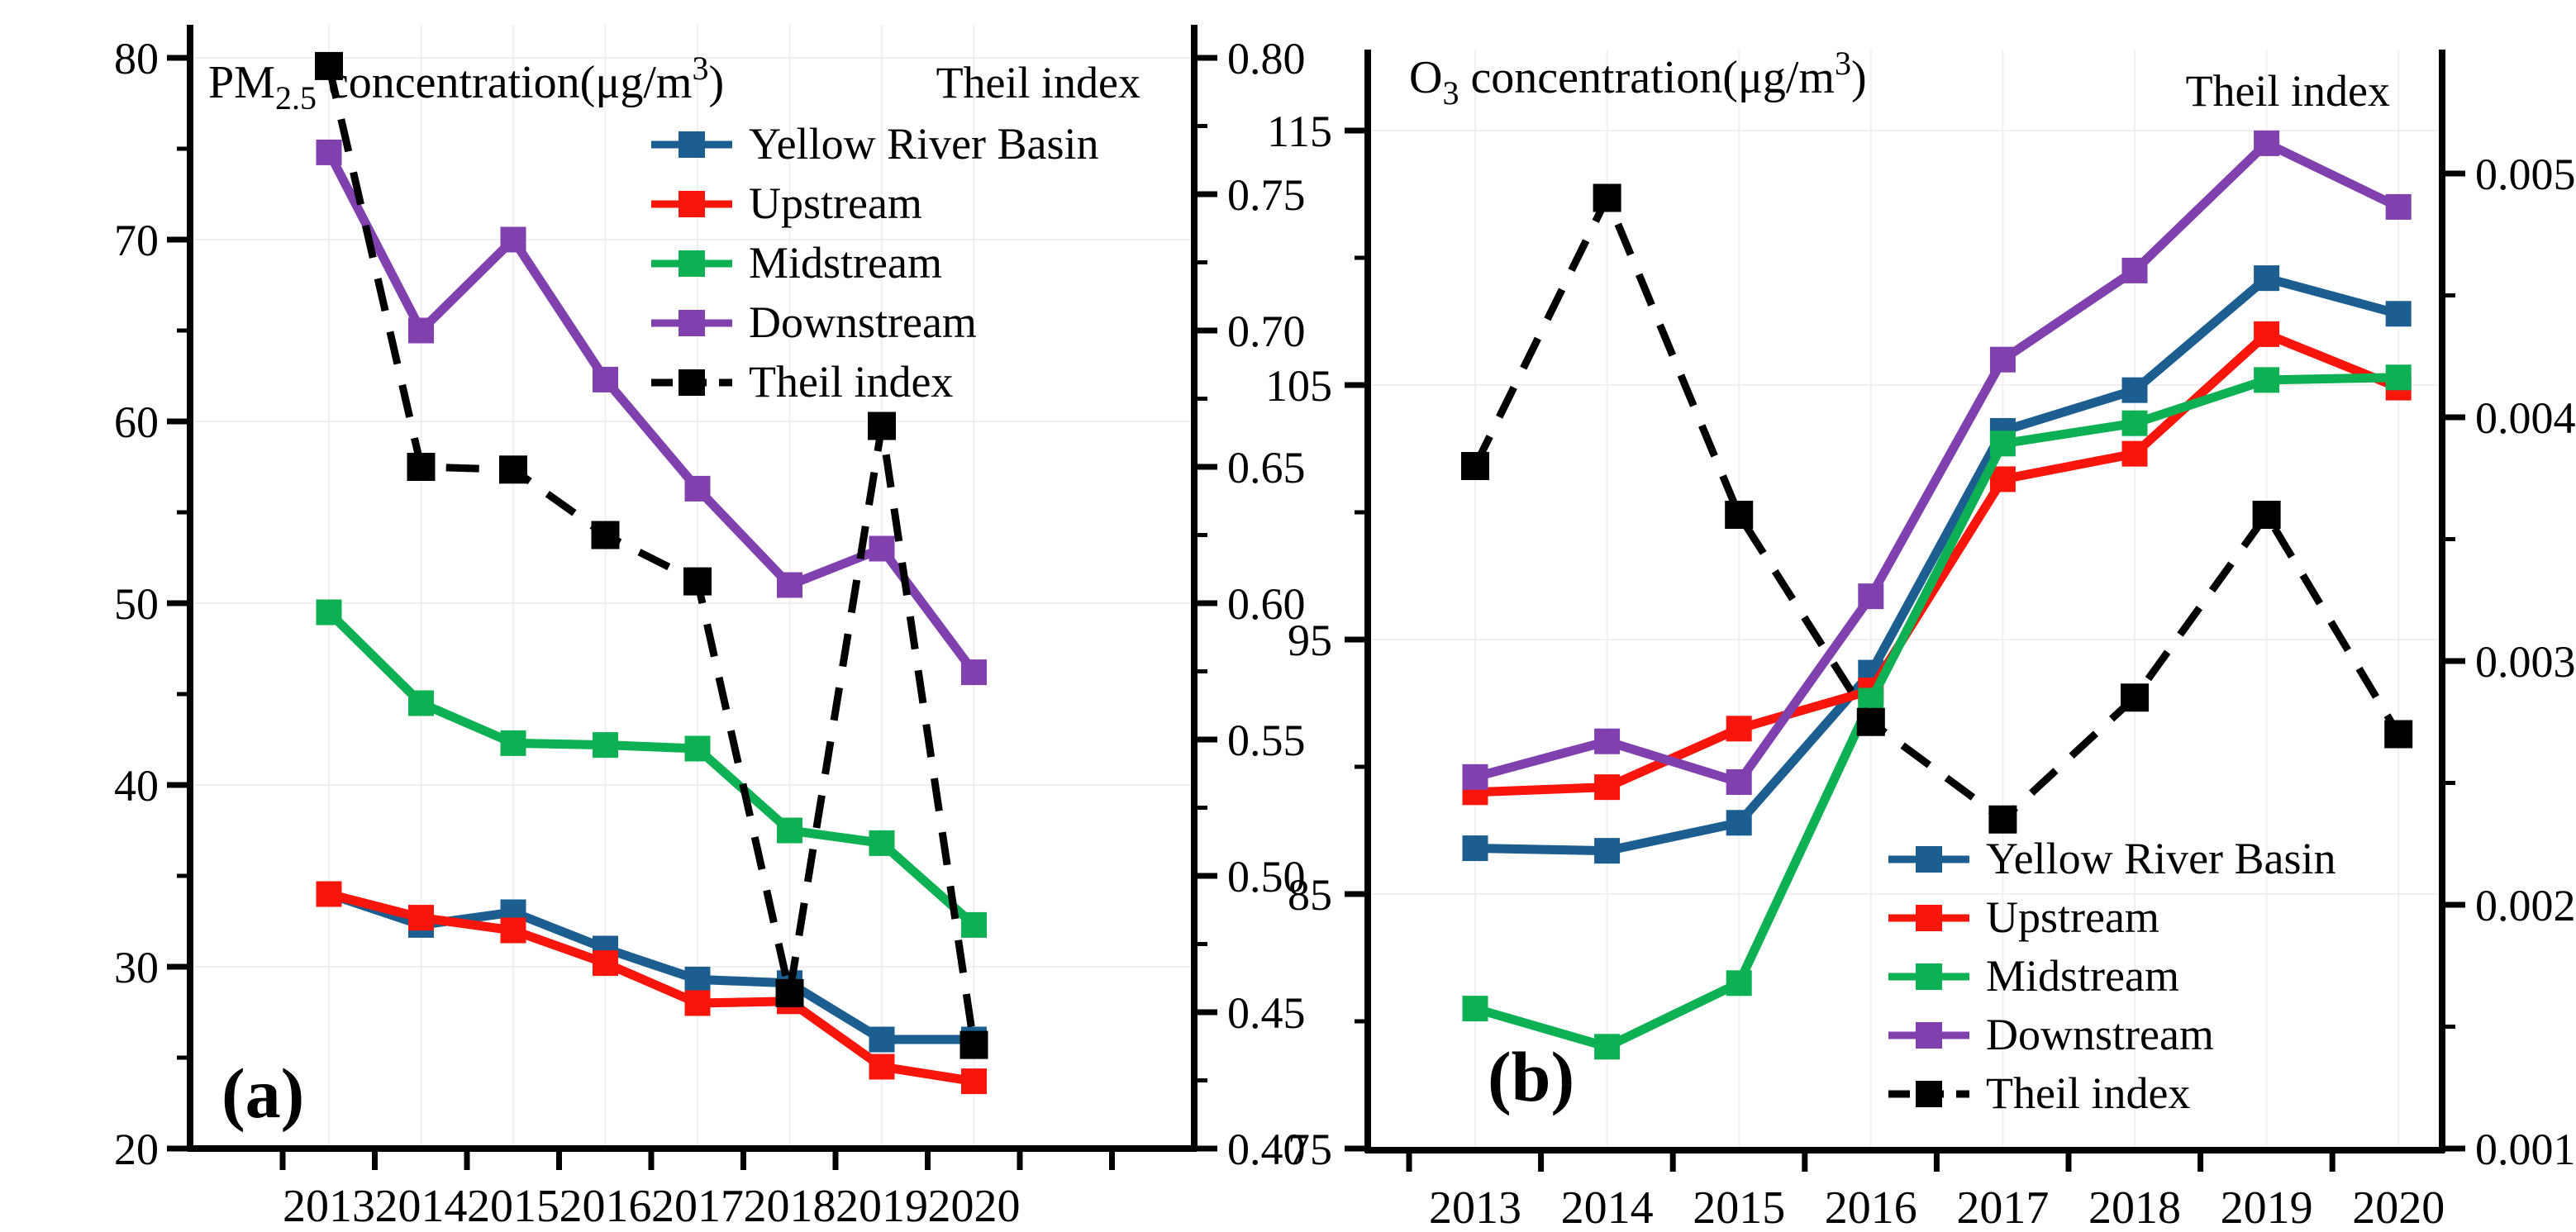 This screenshot has height=1232, width=2576. I want to click on left-axis-tick-label: 115, so click(1300, 132).